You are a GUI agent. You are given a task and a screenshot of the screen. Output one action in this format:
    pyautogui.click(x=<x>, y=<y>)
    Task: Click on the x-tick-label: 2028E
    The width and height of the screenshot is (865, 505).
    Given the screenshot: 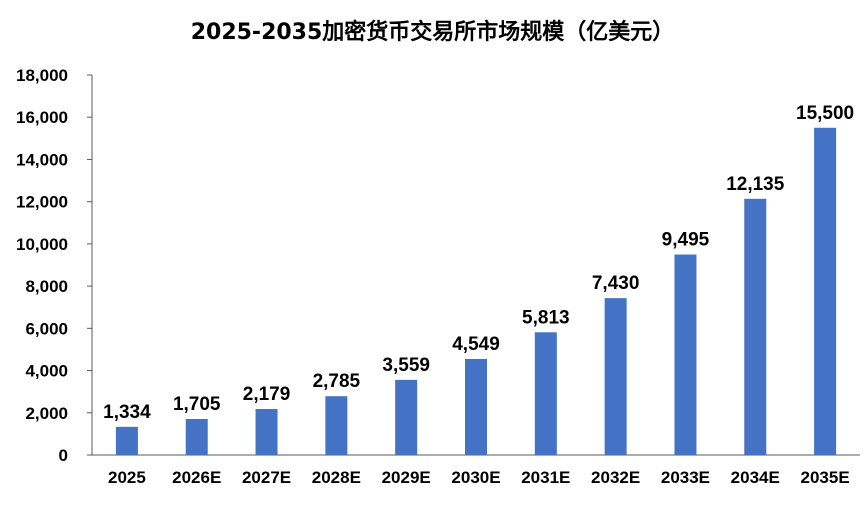 What is the action you would take?
    pyautogui.click(x=336, y=477)
    